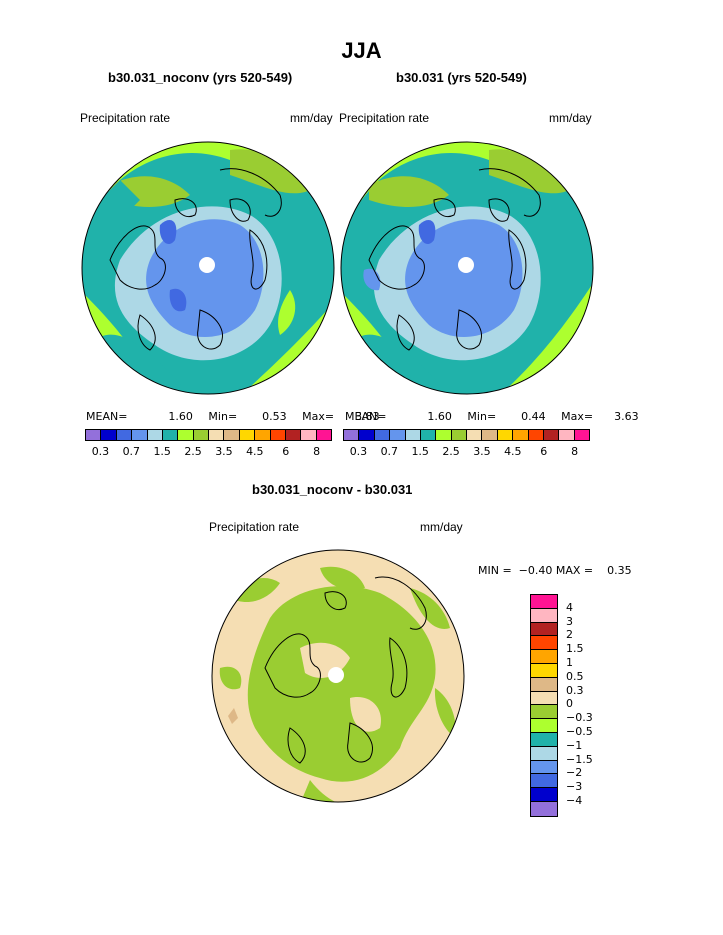 The width and height of the screenshot is (723, 935). I want to click on colorbar-tick-label: −3, so click(574, 787).